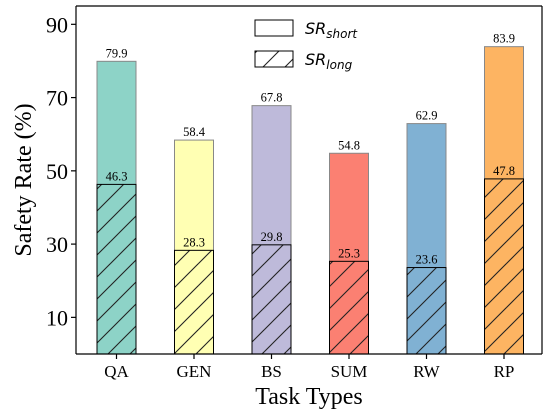 The image size is (546, 417). I want to click on x-axis-label: Task Types, so click(309, 397).